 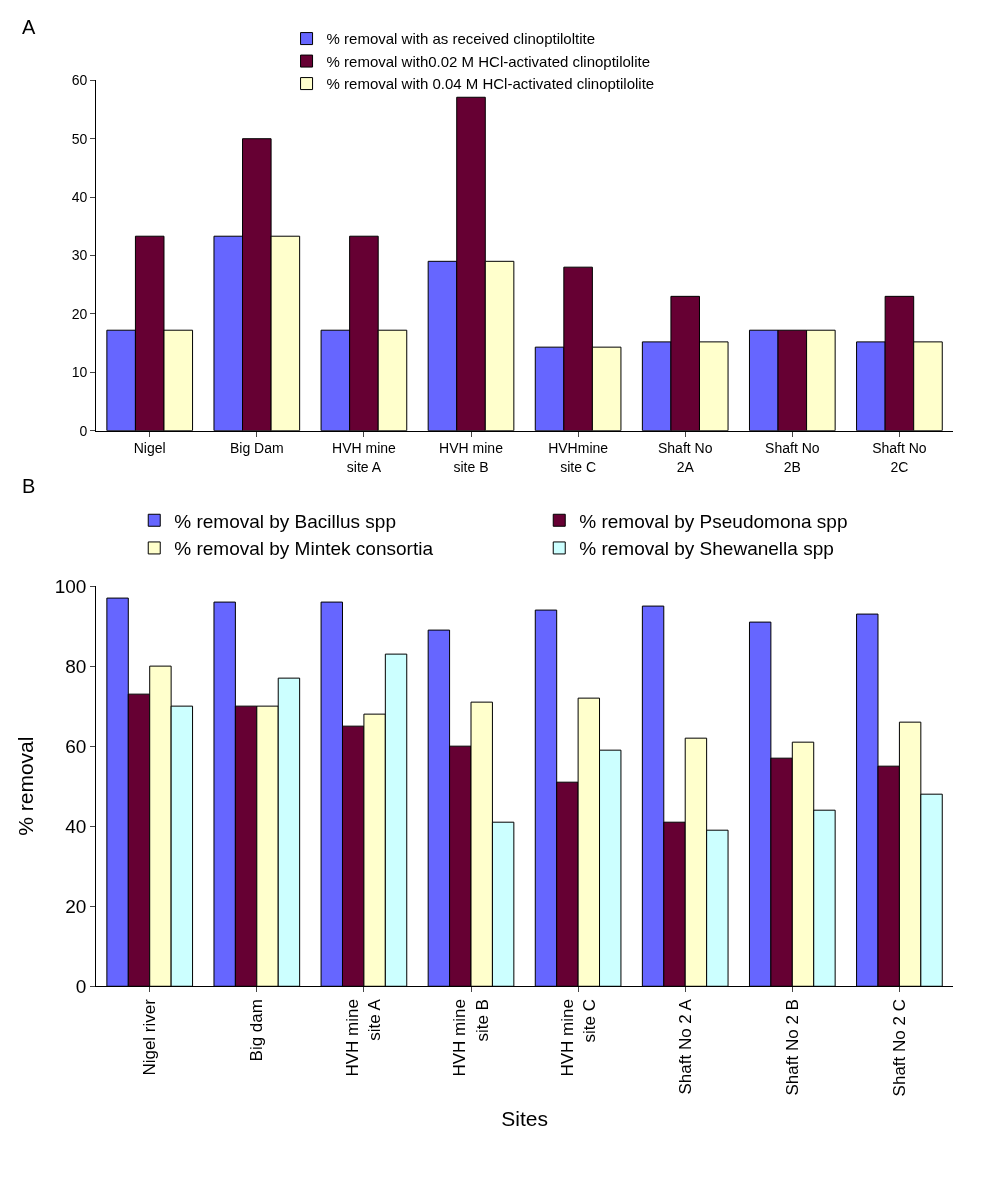 I want to click on text: A, so click(x=29, y=27).